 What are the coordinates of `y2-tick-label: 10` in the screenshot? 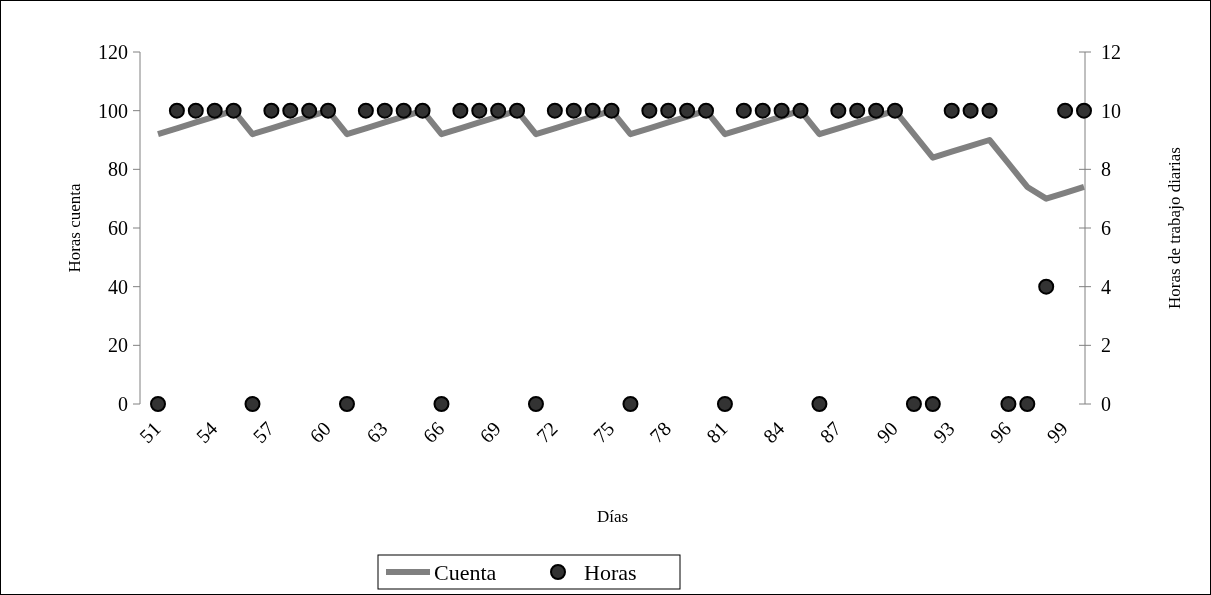 It's located at (1111, 110).